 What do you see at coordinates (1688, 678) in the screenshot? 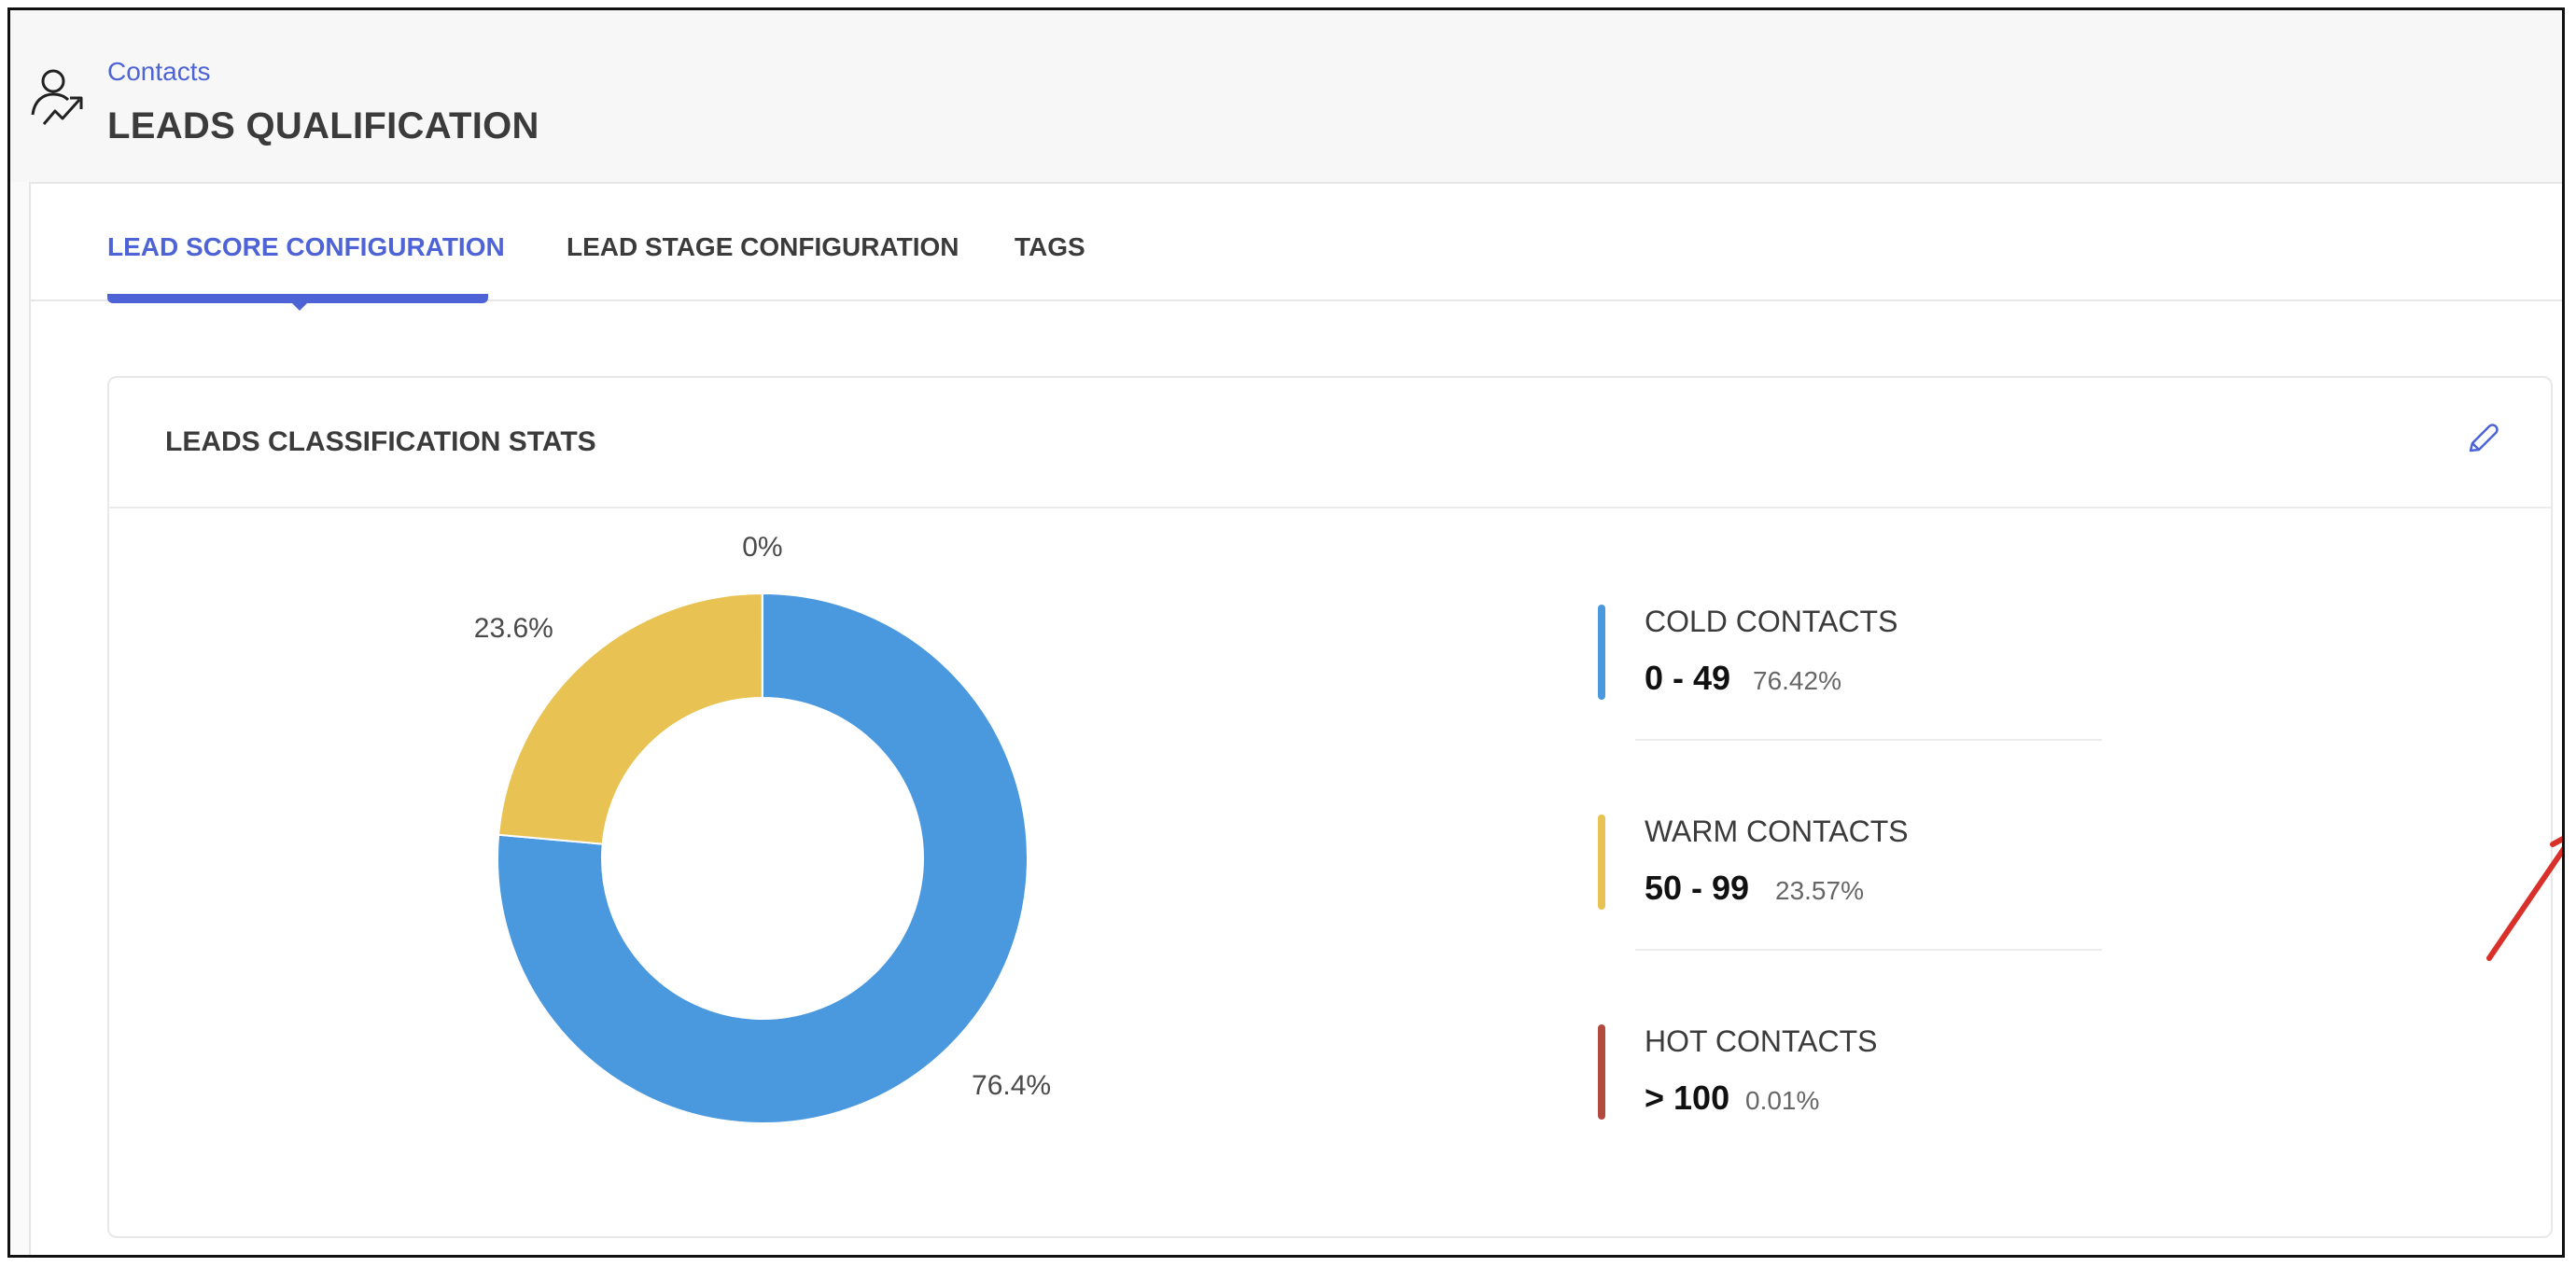
I see `legend-range: 0 - 49` at bounding box center [1688, 678].